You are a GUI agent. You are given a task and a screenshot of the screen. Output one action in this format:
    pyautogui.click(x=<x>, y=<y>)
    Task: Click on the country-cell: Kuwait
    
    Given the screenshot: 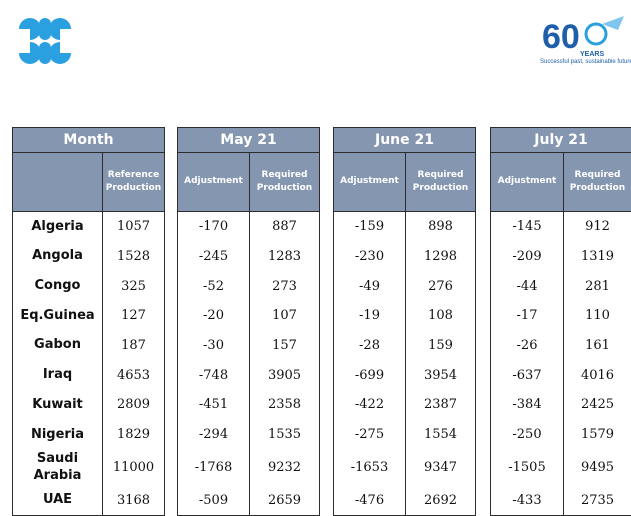 What is the action you would take?
    pyautogui.click(x=57, y=404)
    